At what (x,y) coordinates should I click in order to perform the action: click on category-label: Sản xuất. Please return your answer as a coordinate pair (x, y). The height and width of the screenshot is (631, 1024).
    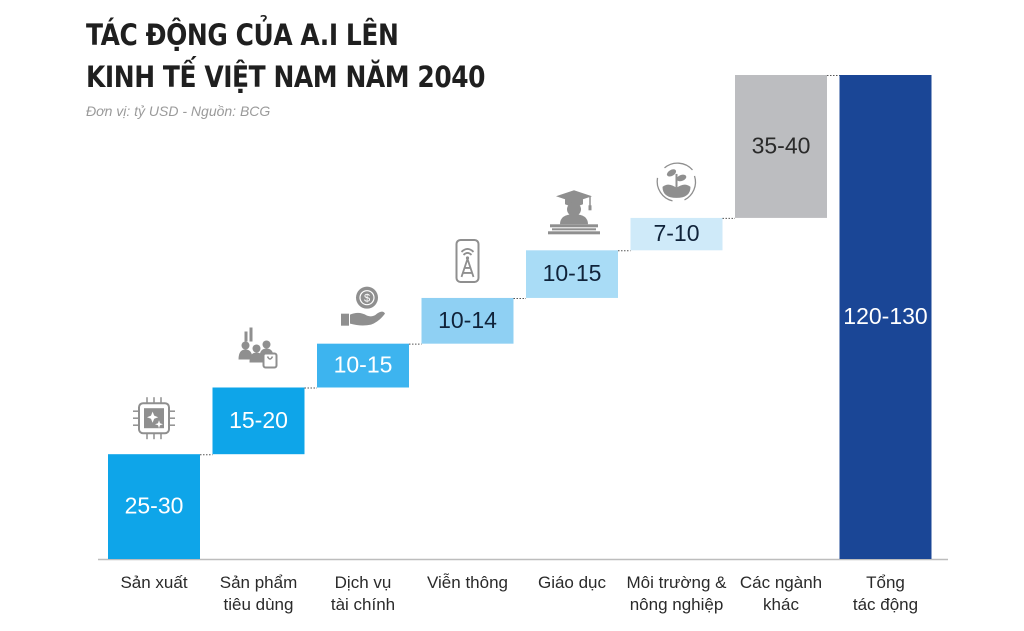
    Looking at the image, I should click on (153, 582).